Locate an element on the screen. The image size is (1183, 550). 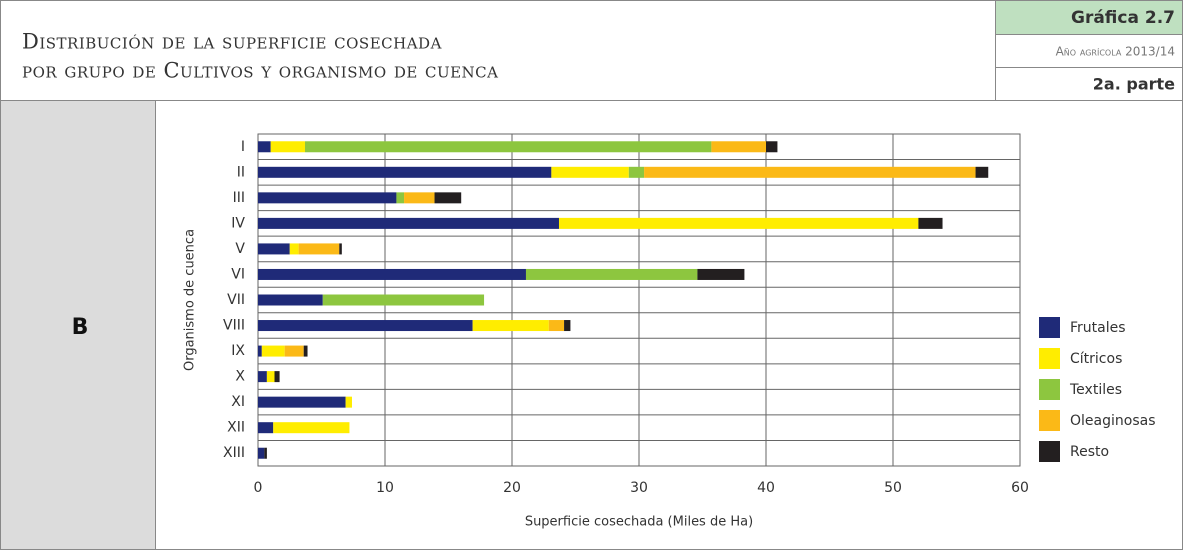
legend-label: Frutales is located at coordinates (1098, 328).